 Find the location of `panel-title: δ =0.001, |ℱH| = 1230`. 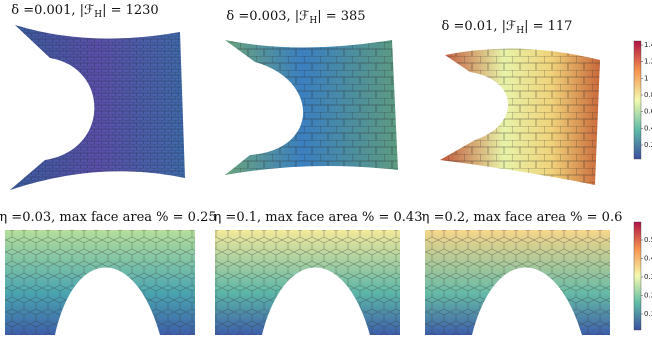

panel-title: δ =0.001, |ℱH| = 1230 is located at coordinates (84, 11).